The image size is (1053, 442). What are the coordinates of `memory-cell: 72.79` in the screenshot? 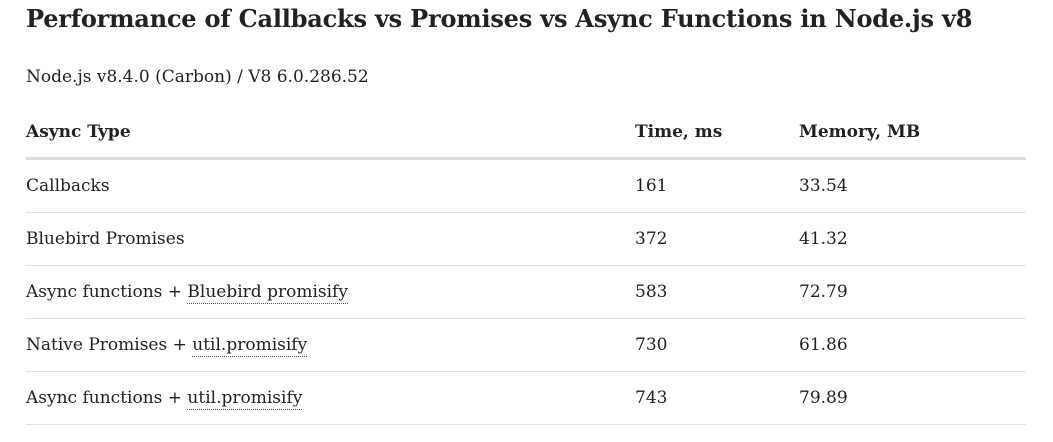 It's located at (912, 292).